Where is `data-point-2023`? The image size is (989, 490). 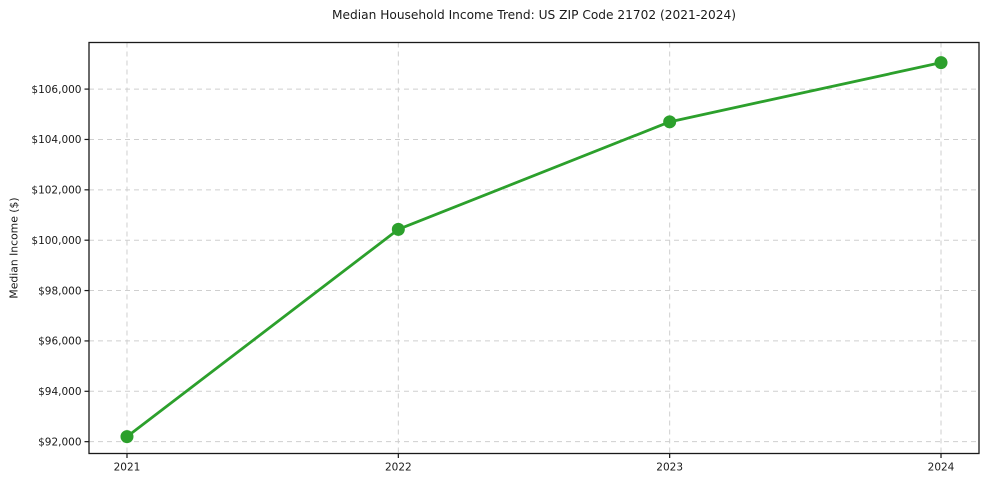 data-point-2023 is located at coordinates (670, 122).